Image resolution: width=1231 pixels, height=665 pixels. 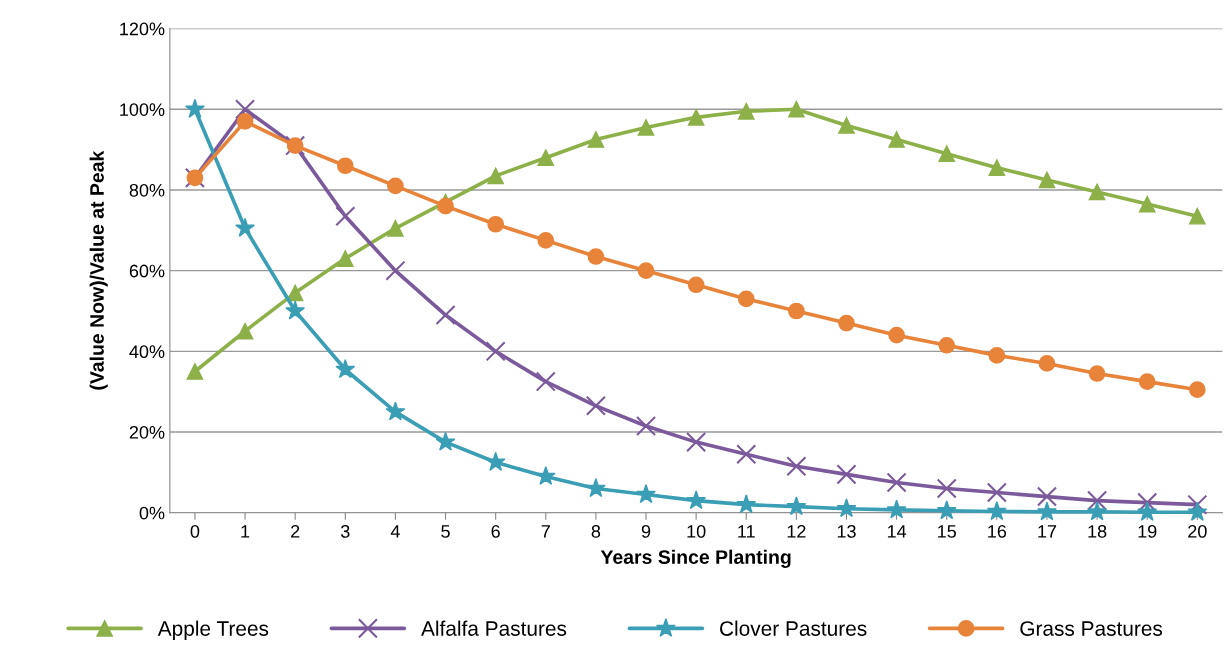 I want to click on y-axis-title: (Value Now)/Value at Peak, so click(x=98, y=270).